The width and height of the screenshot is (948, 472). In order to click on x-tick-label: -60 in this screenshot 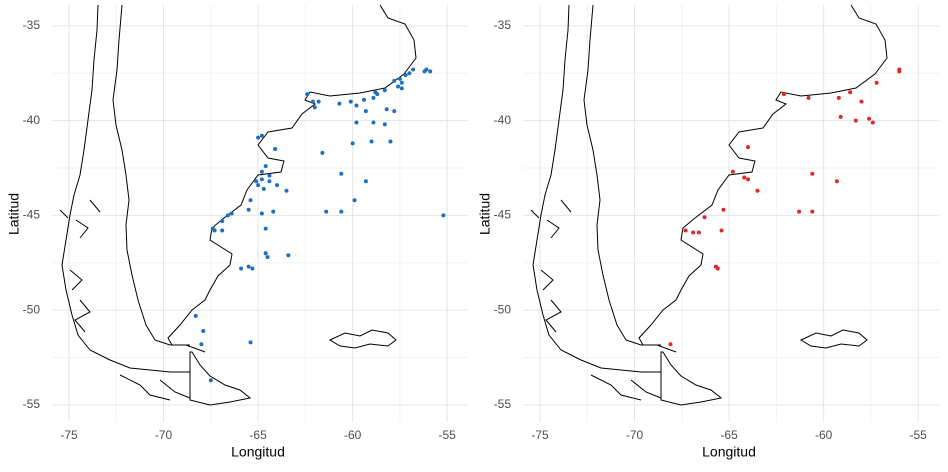, I will do `click(353, 435)`.